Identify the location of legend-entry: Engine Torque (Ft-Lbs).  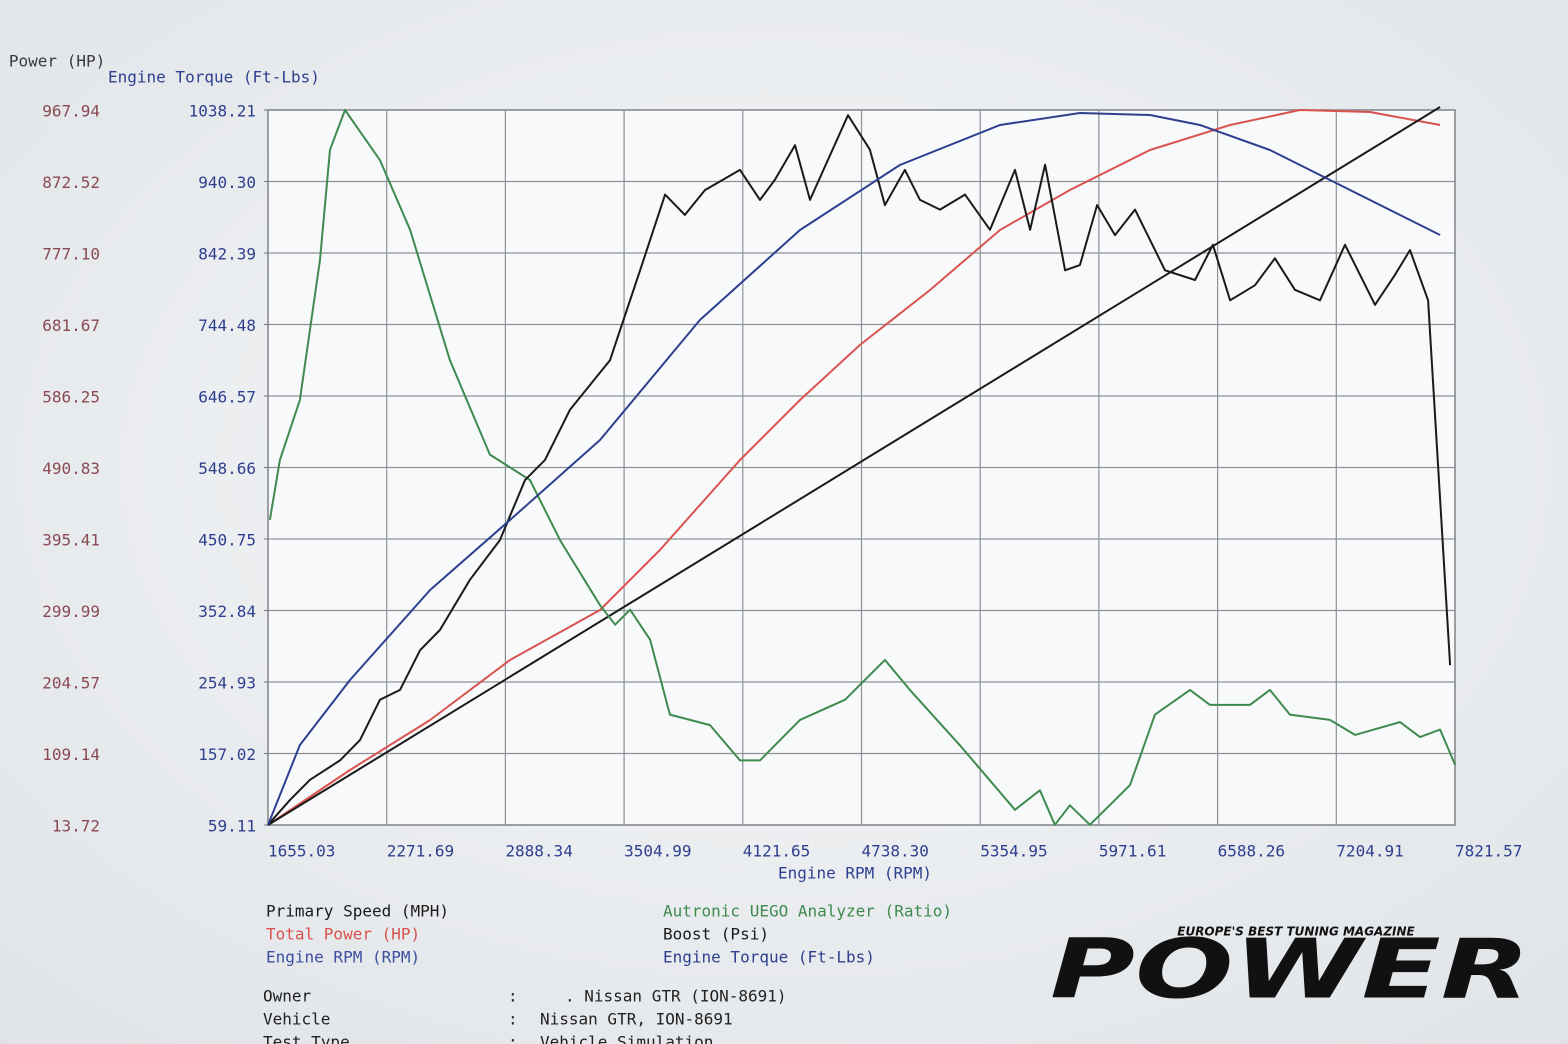
(769, 957).